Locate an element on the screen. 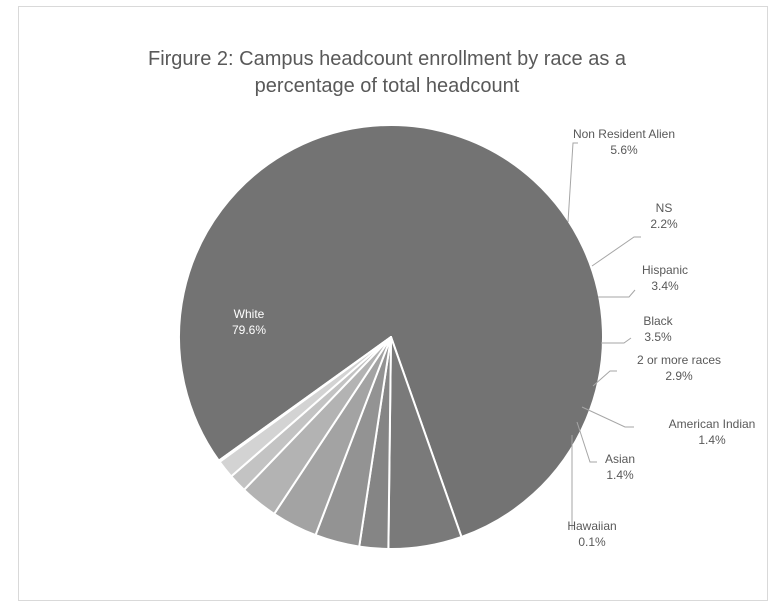  data-label-category: Hispanic is located at coordinates (665, 270).